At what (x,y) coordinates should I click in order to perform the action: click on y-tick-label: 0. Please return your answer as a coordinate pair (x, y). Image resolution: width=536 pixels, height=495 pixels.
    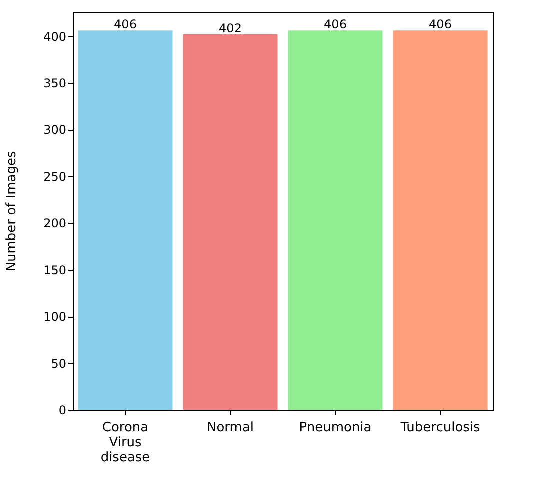
    Looking at the image, I should click on (62, 411).